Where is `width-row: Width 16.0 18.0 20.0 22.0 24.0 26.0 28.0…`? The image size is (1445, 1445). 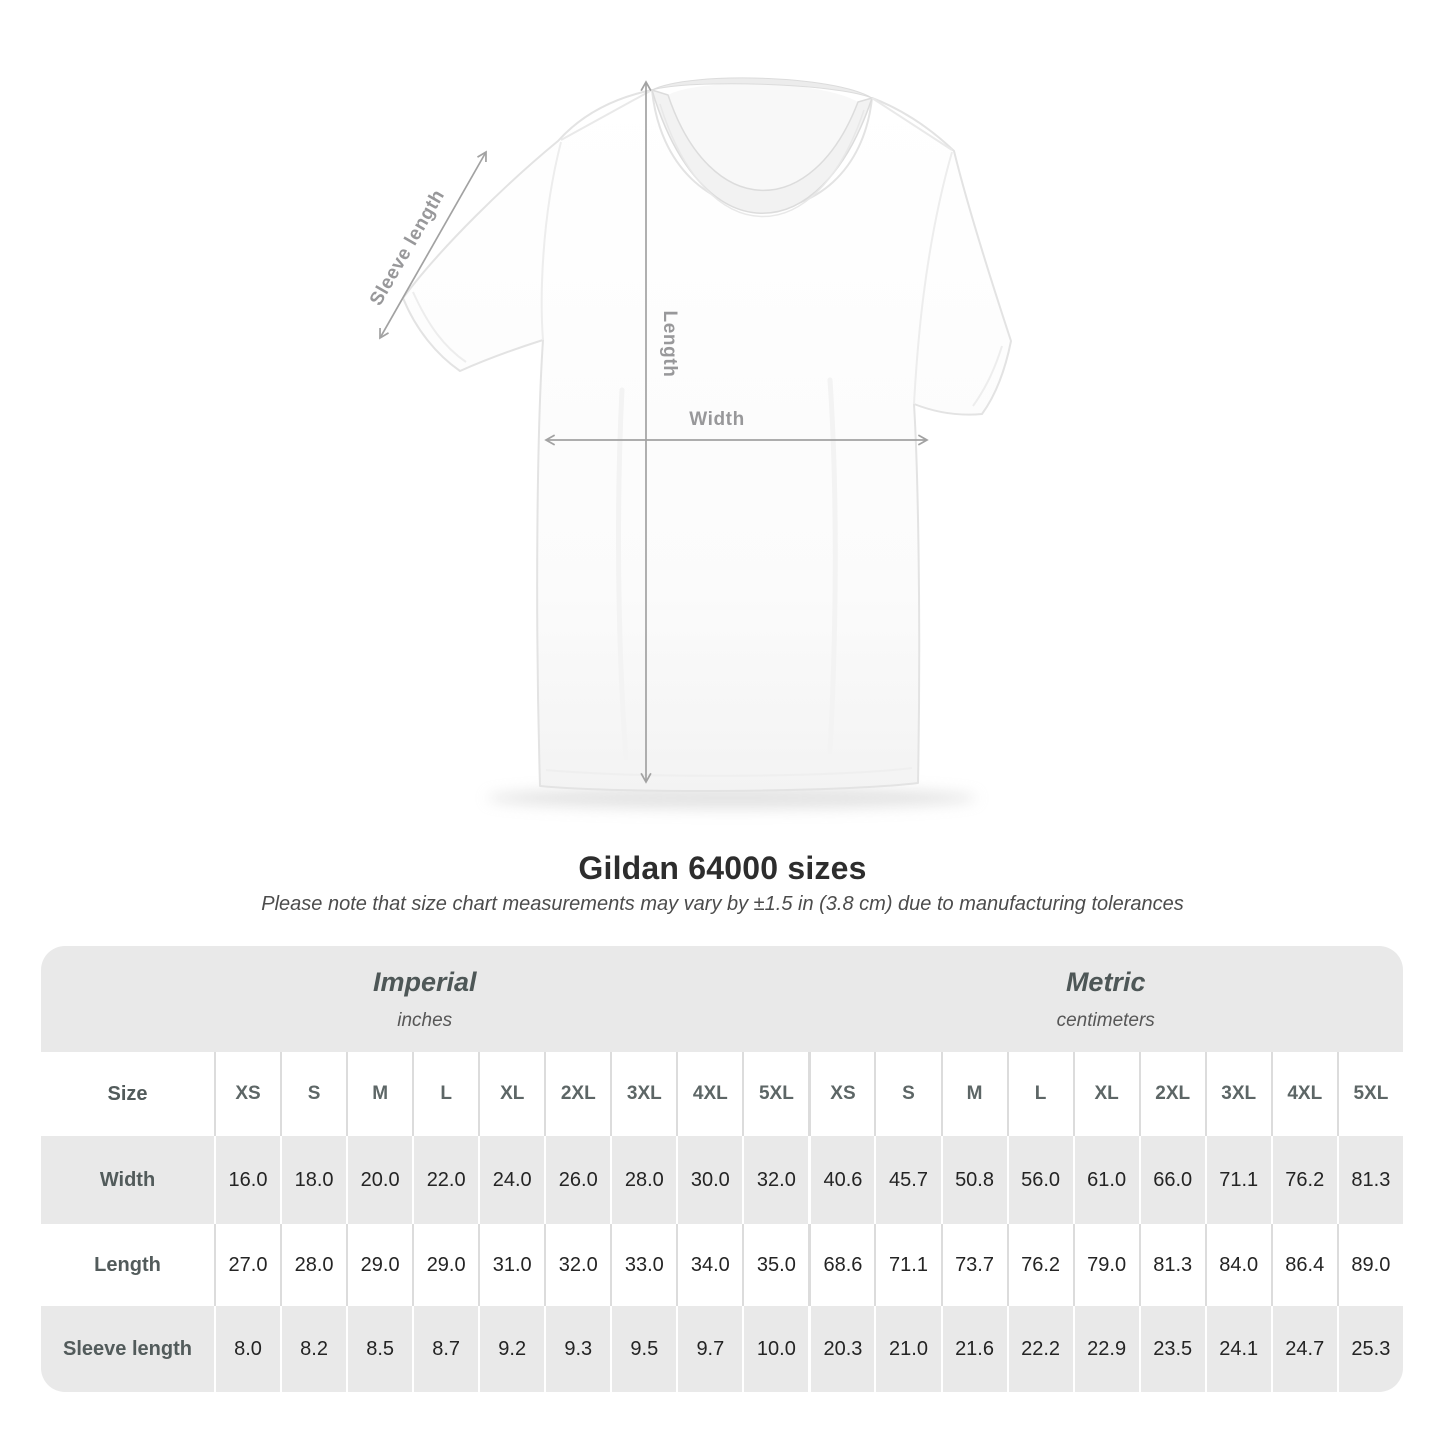 width-row: Width 16.0 18.0 20.0 22.0 24.0 26.0 28.0… is located at coordinates (722, 1180).